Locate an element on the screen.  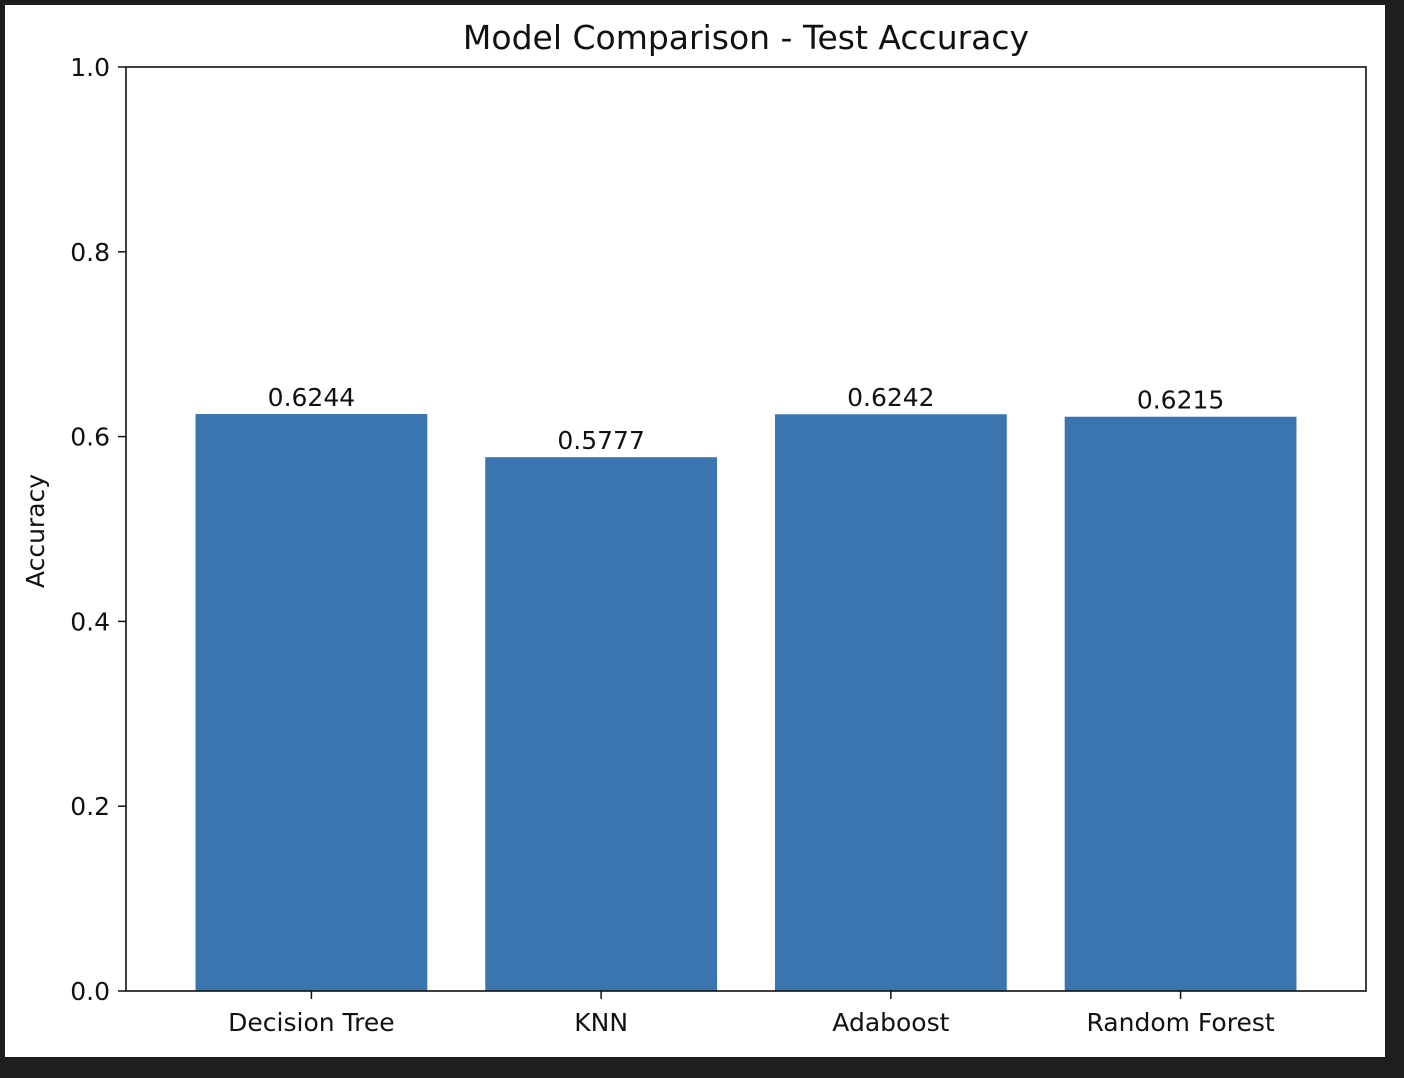
x-tick-label: Random Forest is located at coordinates (1180, 1022).